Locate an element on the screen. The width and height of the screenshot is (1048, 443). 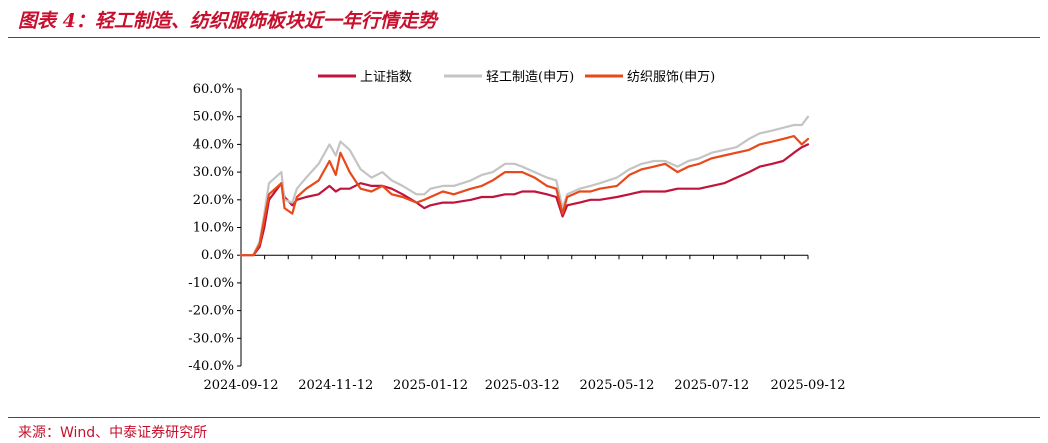
y-tick-label: 0.0% is located at coordinates (217, 255).